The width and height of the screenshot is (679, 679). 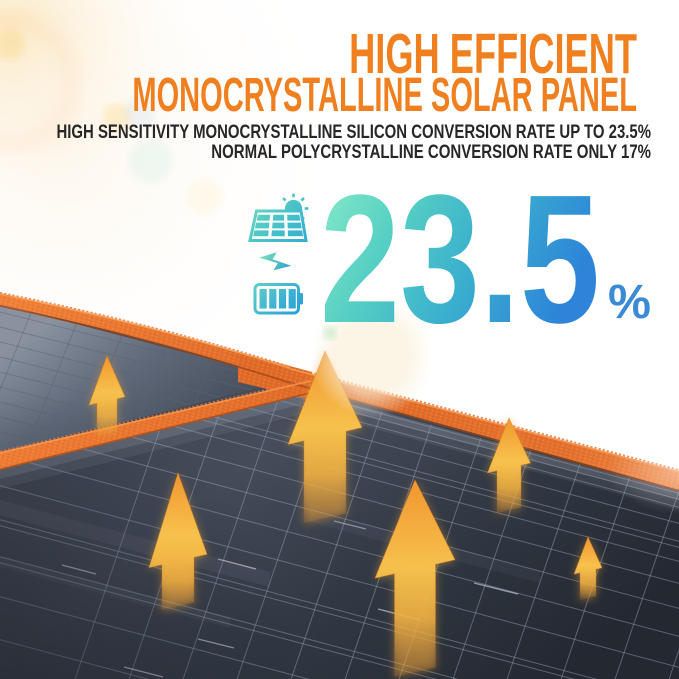 What do you see at coordinates (384, 95) in the screenshot?
I see `svg-text: MONOCRYSTALLINE SOLAR PANEL` at bounding box center [384, 95].